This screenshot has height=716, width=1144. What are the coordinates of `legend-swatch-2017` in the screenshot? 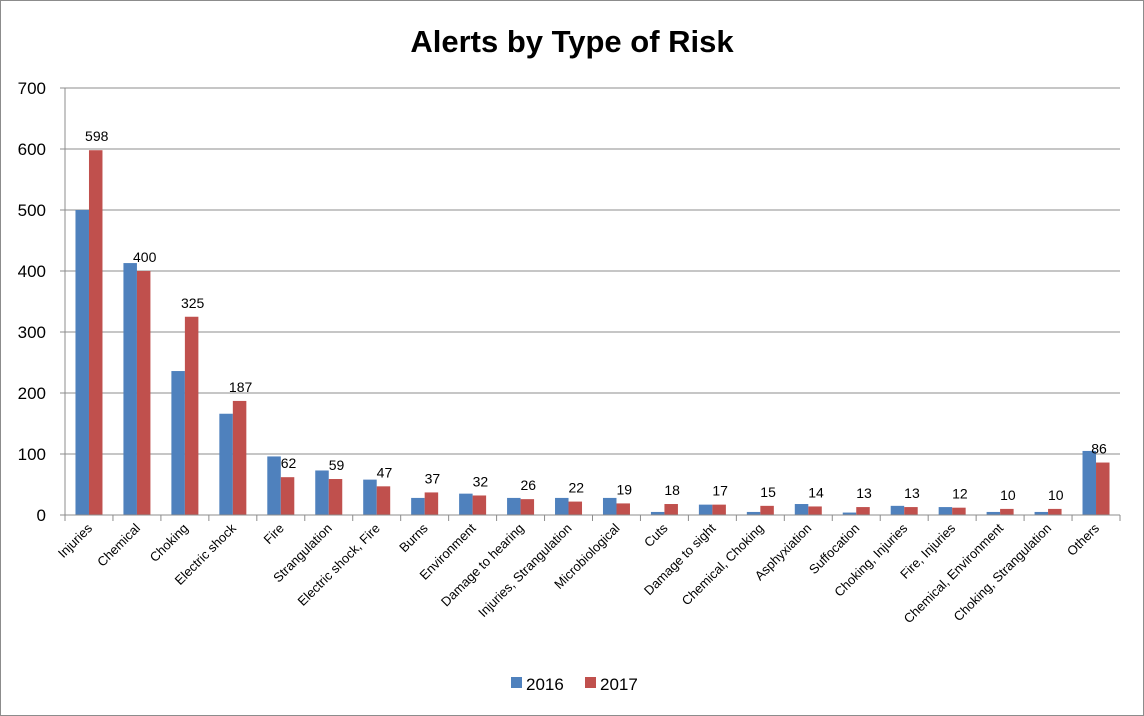 It's located at (590, 682).